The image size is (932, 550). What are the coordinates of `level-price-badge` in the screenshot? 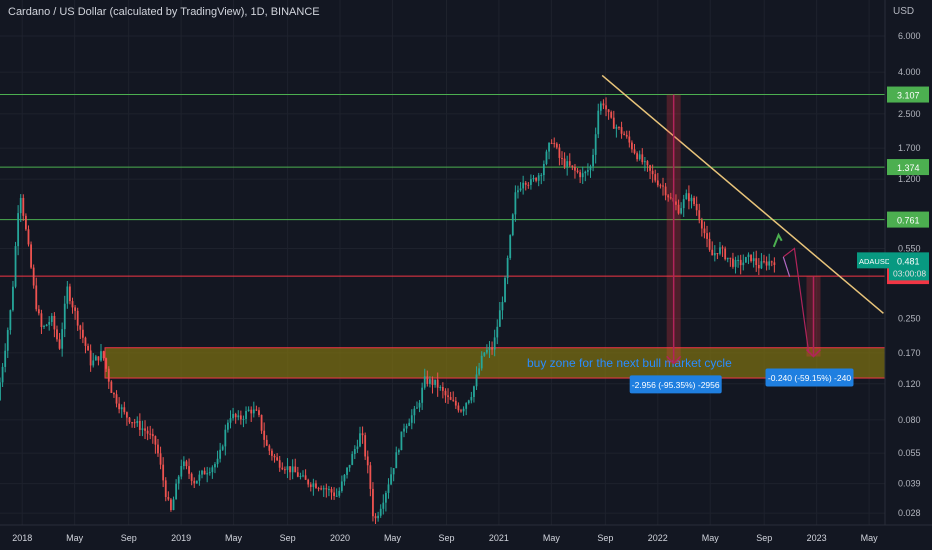 It's located at (908, 219).